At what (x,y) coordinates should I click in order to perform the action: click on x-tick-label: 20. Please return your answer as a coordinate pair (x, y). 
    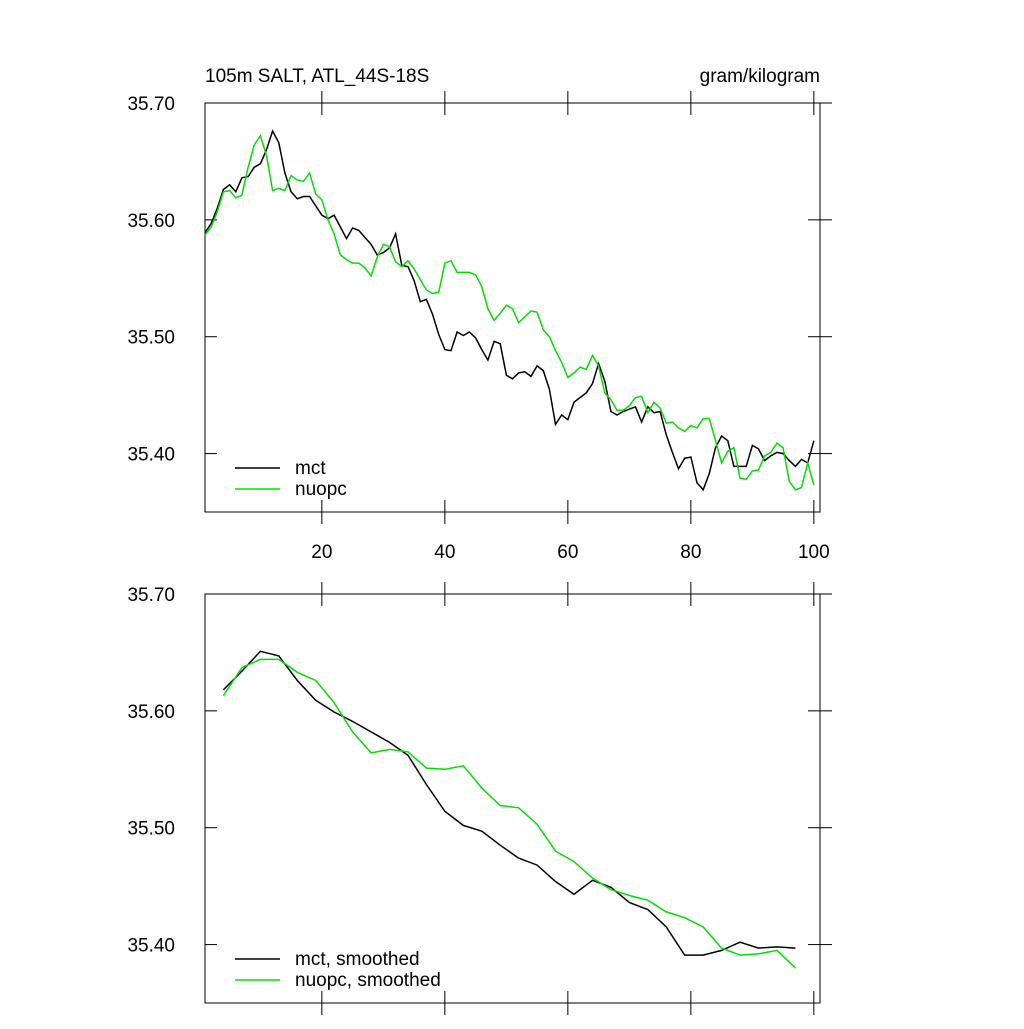
    Looking at the image, I should click on (321, 552).